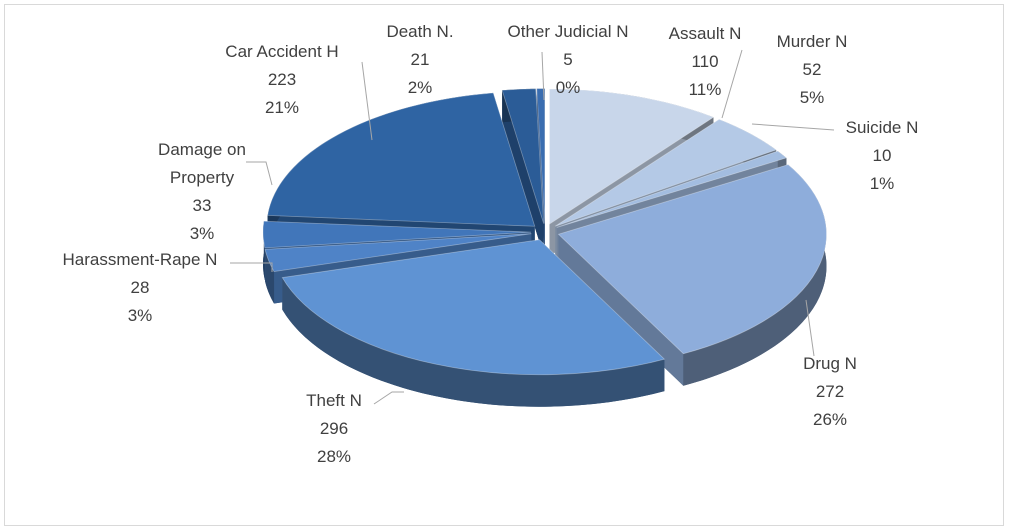 This screenshot has height=532, width=1010. What do you see at coordinates (705, 89) in the screenshot?
I see `label-percent: 11%` at bounding box center [705, 89].